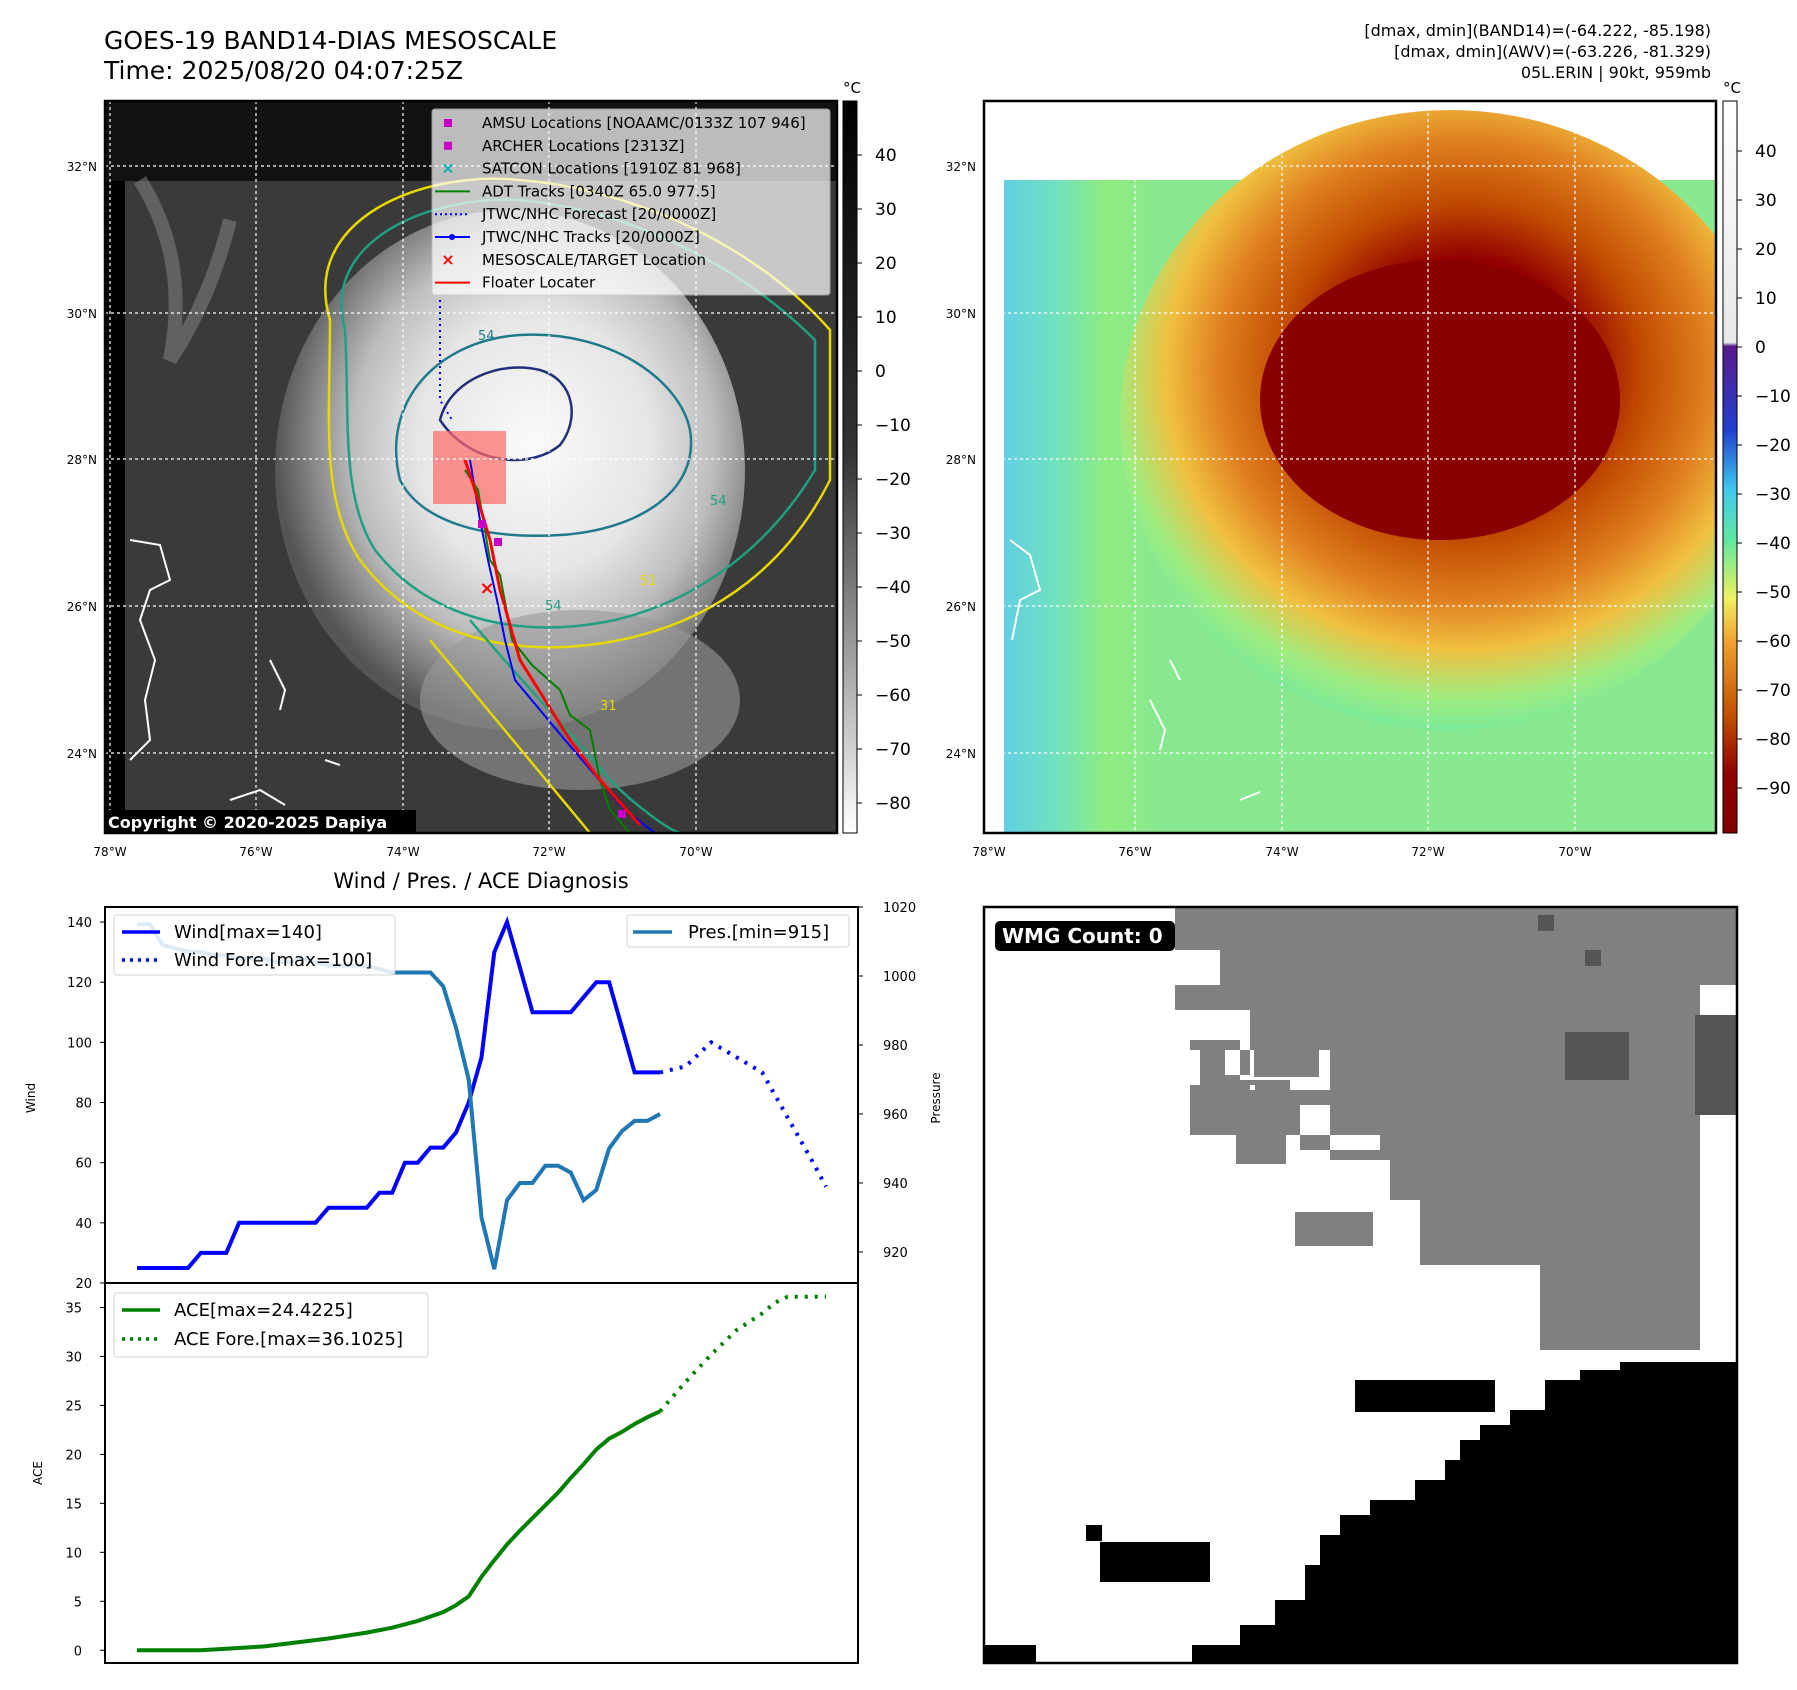  I want to click on awv-coastline-bahamas, so click(1025, 590).